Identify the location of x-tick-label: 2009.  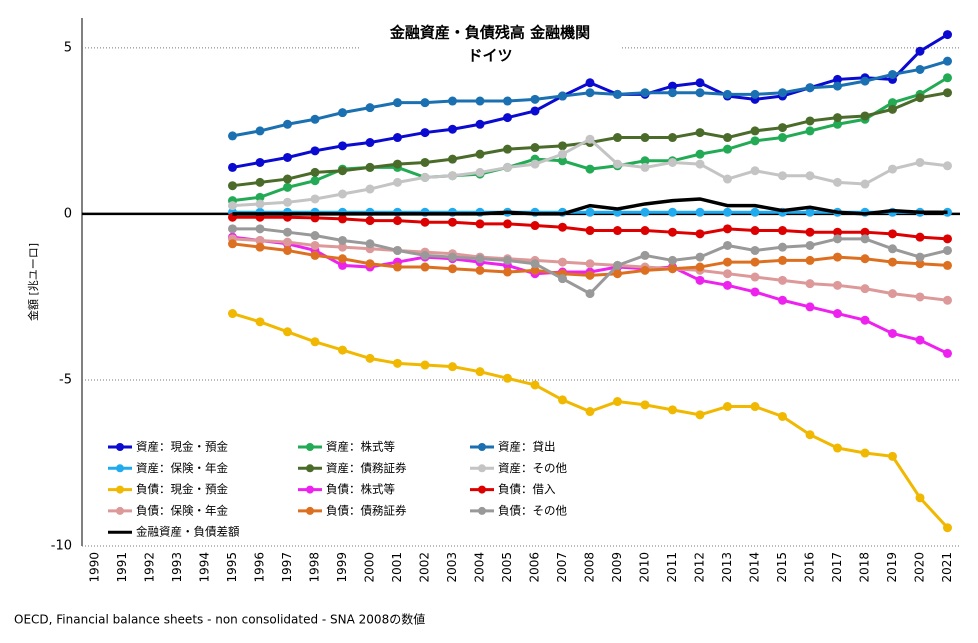
(617, 567).